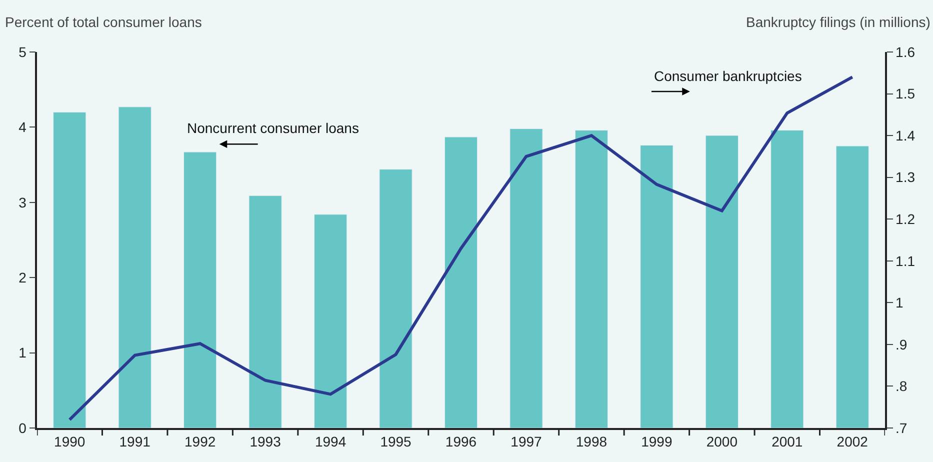  What do you see at coordinates (22, 278) in the screenshot?
I see `y-tick-label: 2` at bounding box center [22, 278].